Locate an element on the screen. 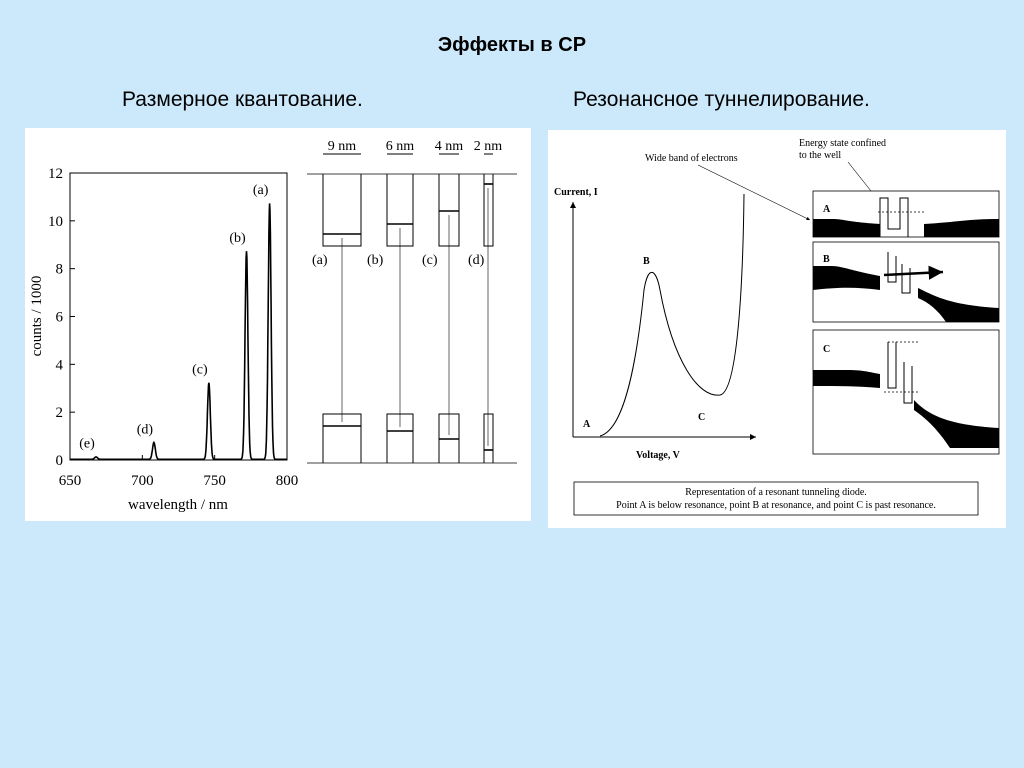 The image size is (1024, 768). y-tick-label: 6 is located at coordinates (60, 318).